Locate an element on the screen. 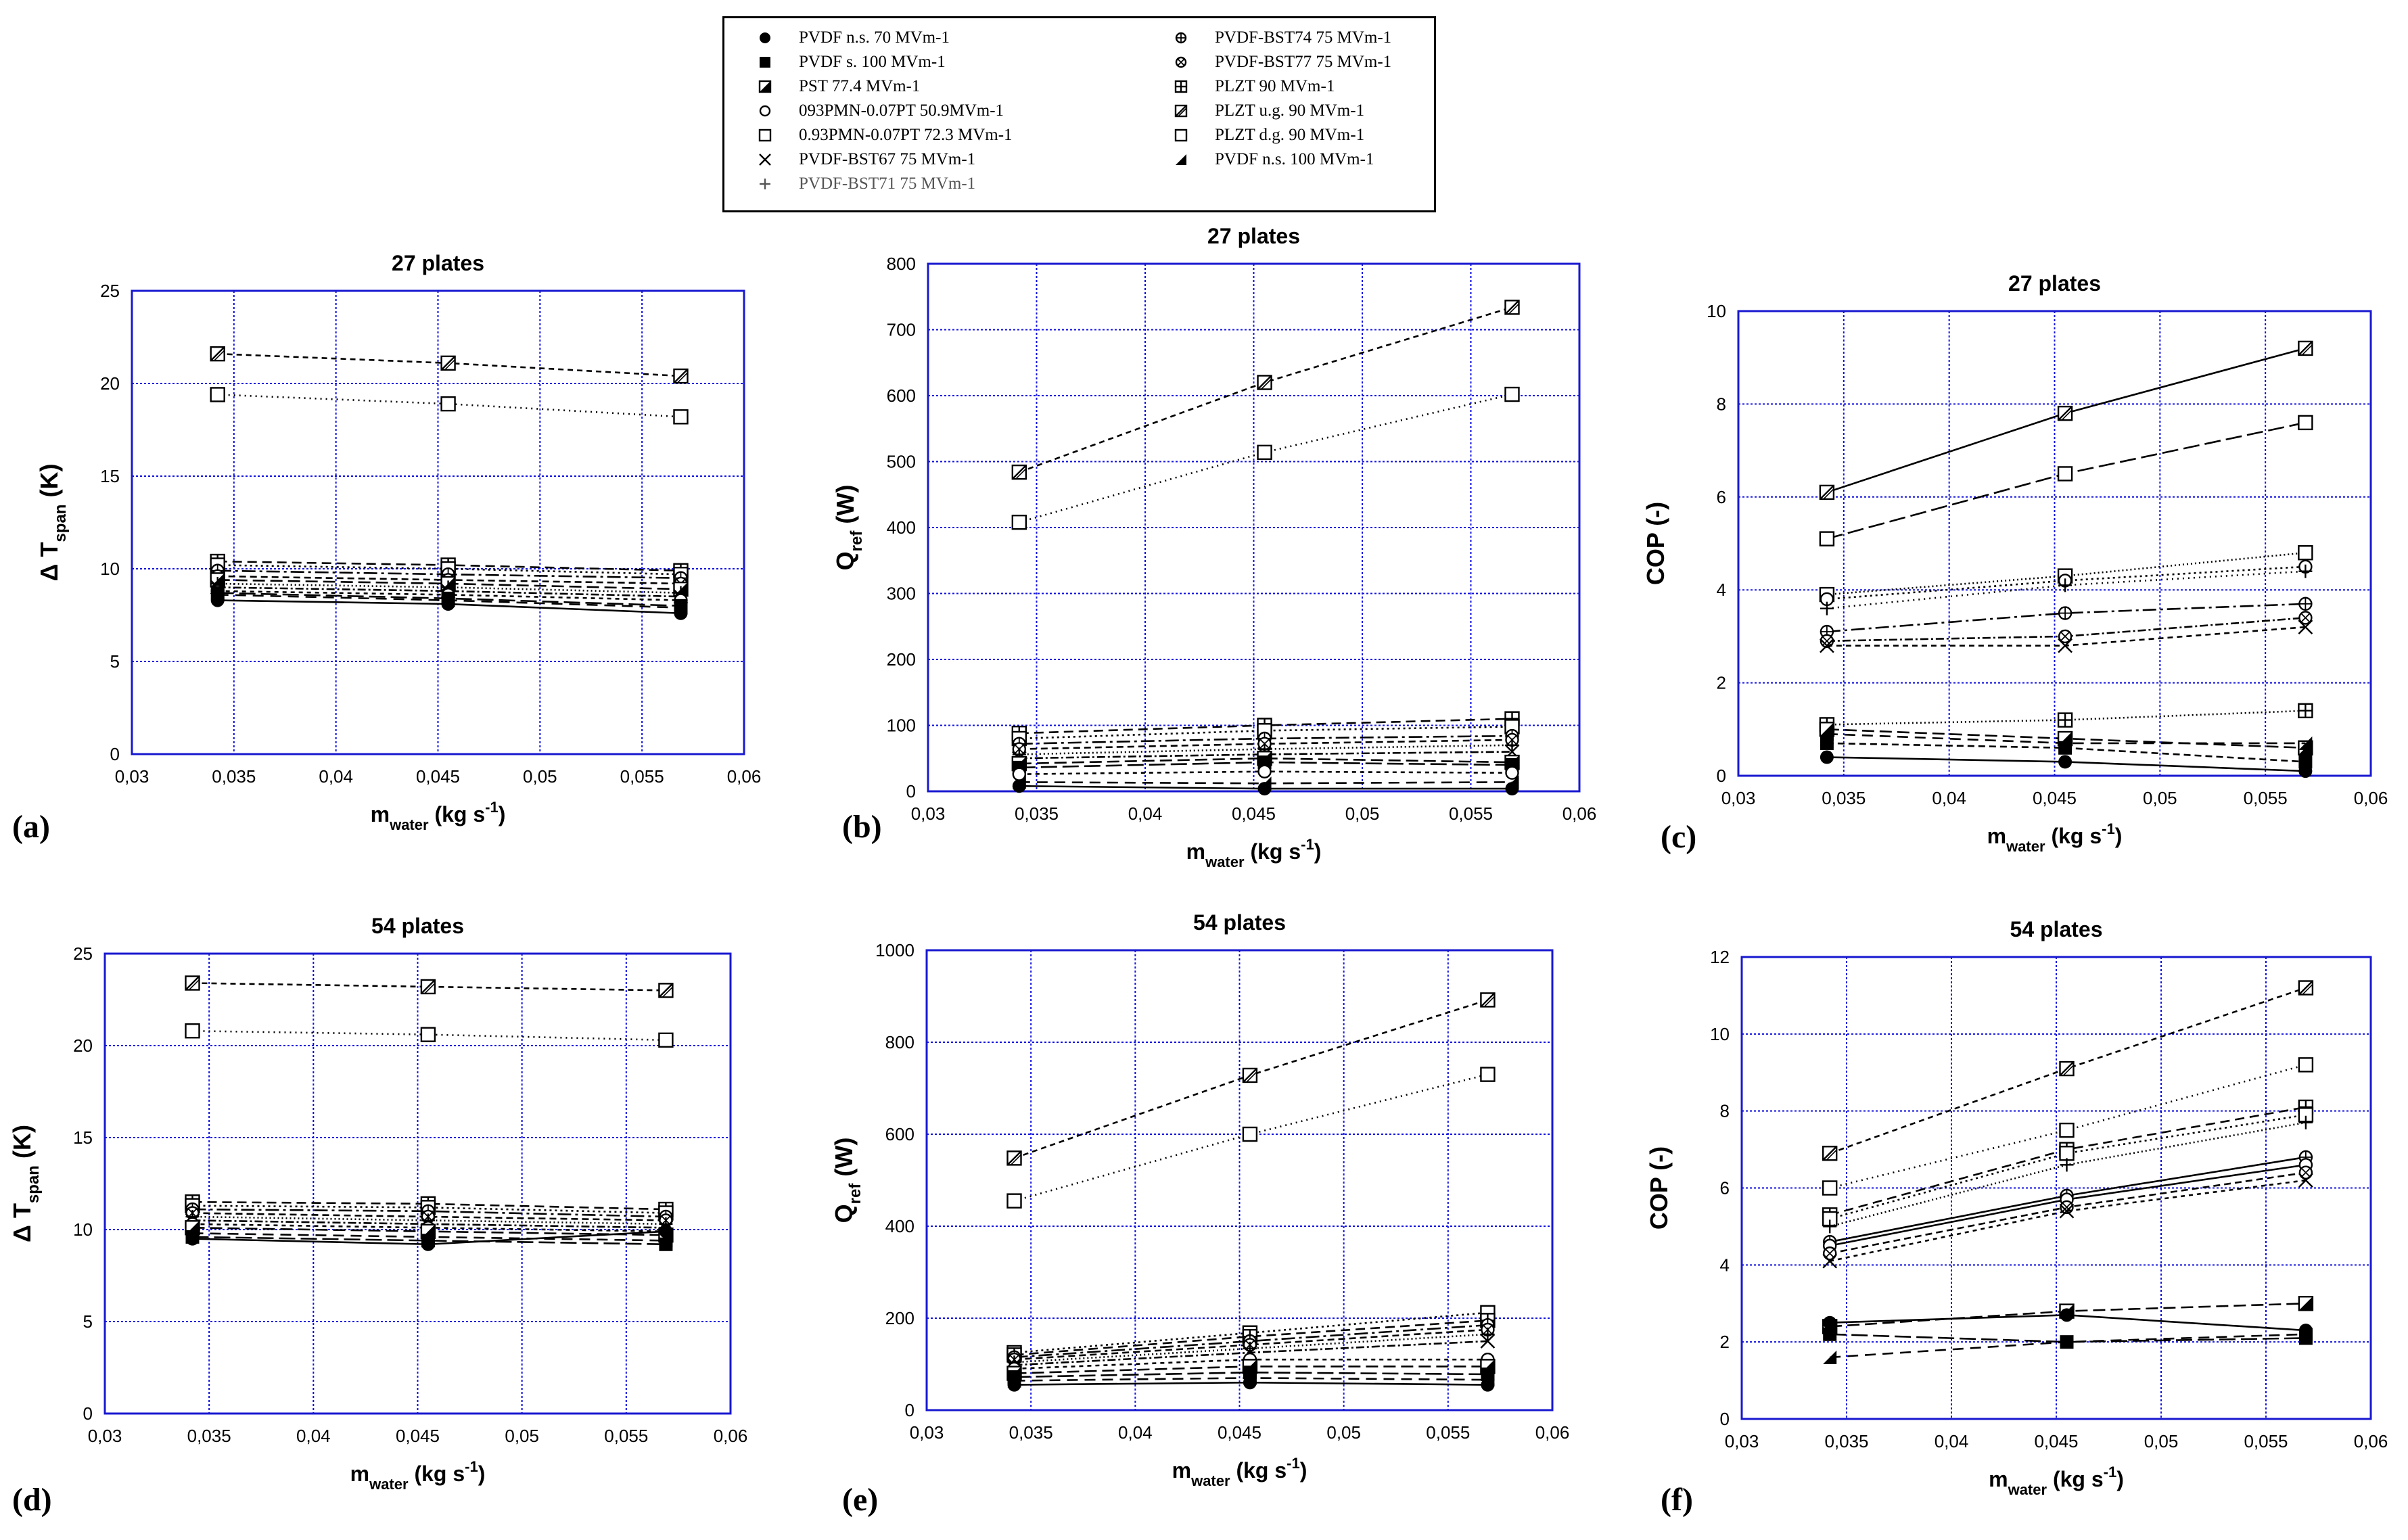 The image size is (2408, 1540). legend-label: PVDF-BST67 75 MVm-1 is located at coordinates (887, 159).